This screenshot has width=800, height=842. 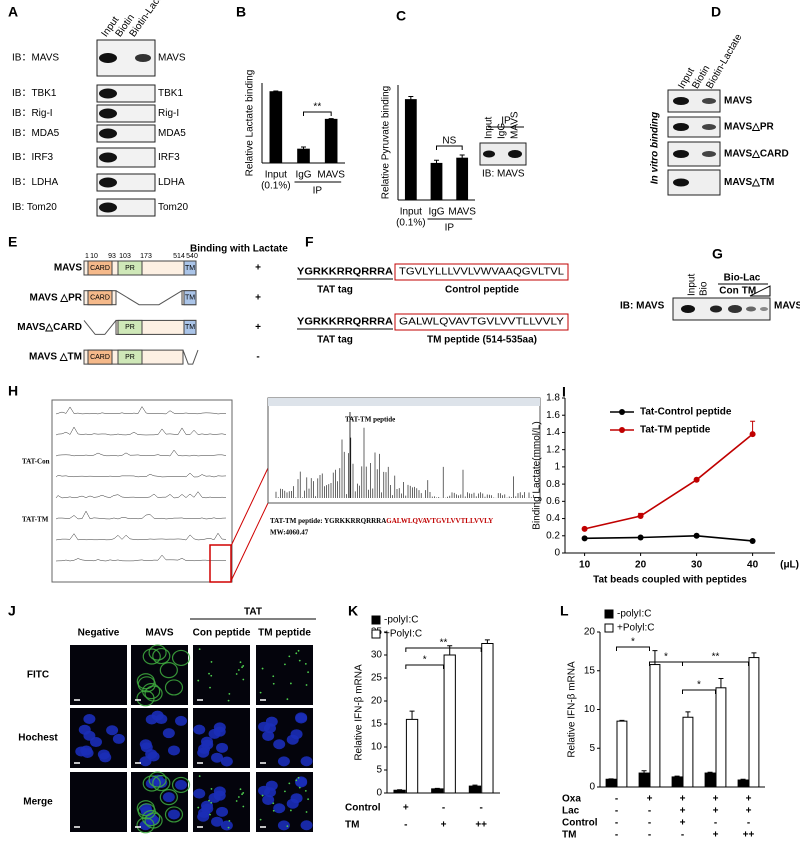 I want to click on binding-sign: -, so click(x=257, y=357).